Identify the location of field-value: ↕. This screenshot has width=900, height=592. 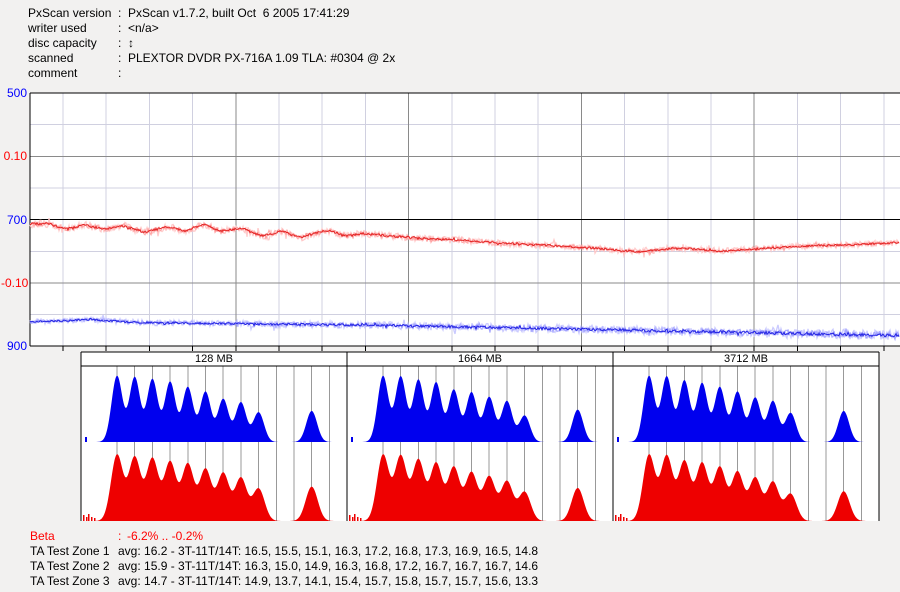
(131, 43).